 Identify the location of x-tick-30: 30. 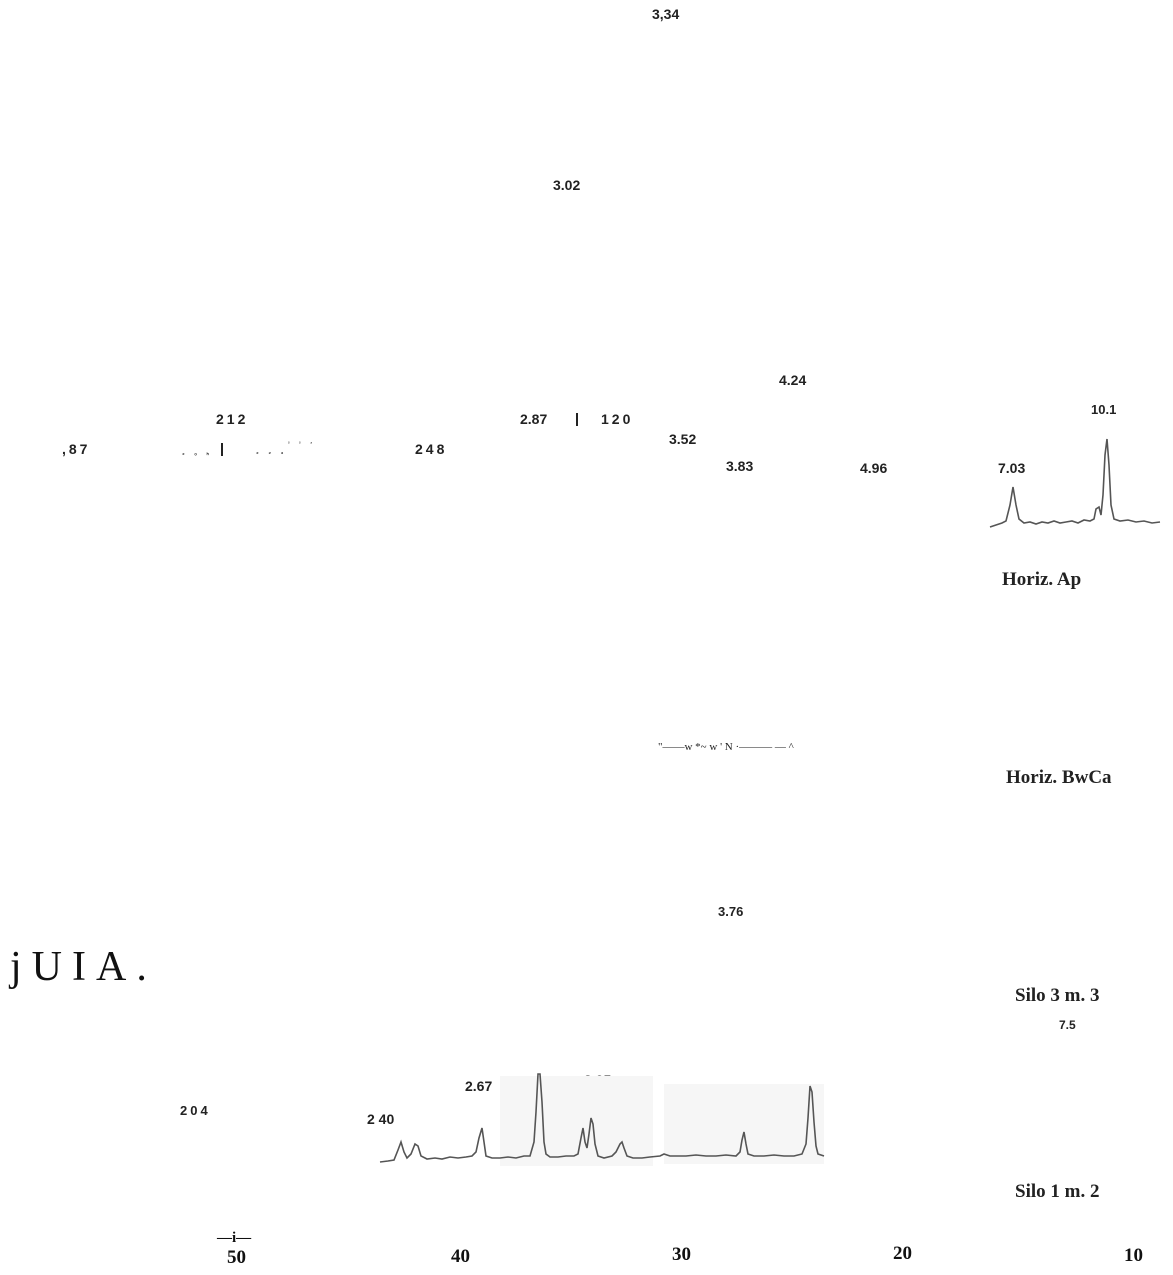
(681, 1255).